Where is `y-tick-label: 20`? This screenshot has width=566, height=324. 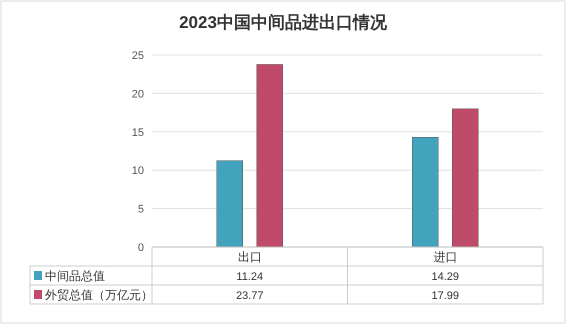 y-tick-label: 20 is located at coordinates (138, 94).